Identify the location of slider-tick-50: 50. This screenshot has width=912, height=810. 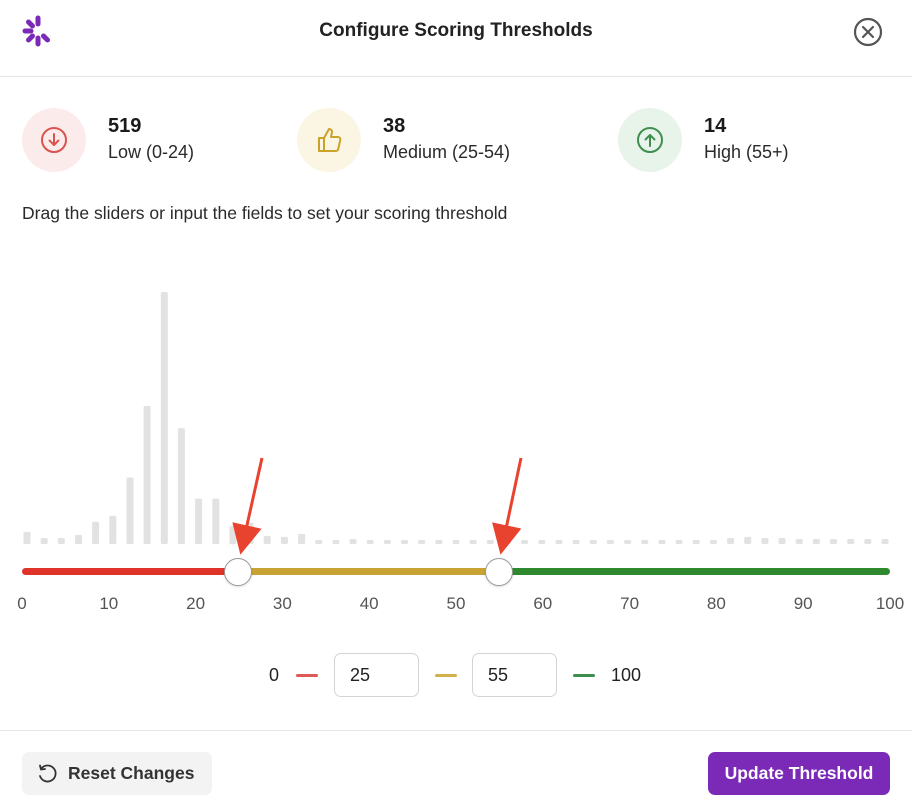
(456, 603).